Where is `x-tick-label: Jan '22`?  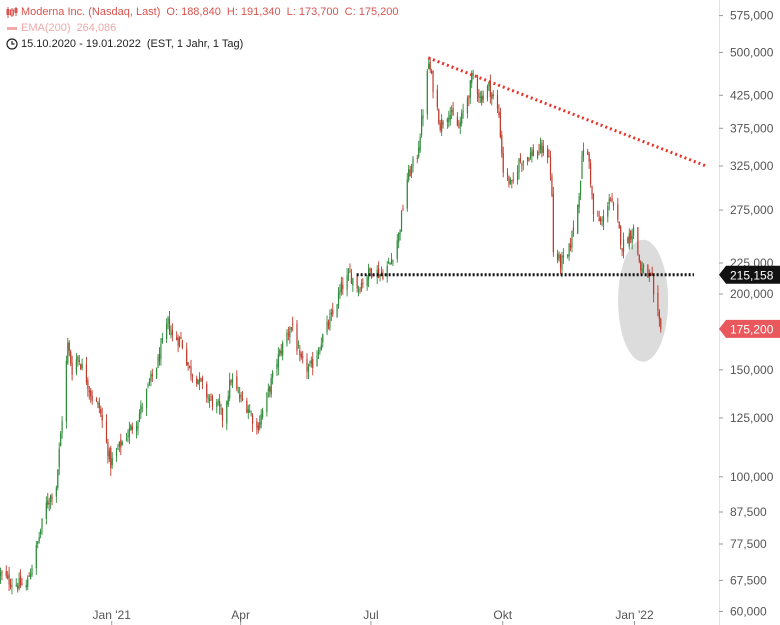
x-tick-label: Jan '22 is located at coordinates (634, 615).